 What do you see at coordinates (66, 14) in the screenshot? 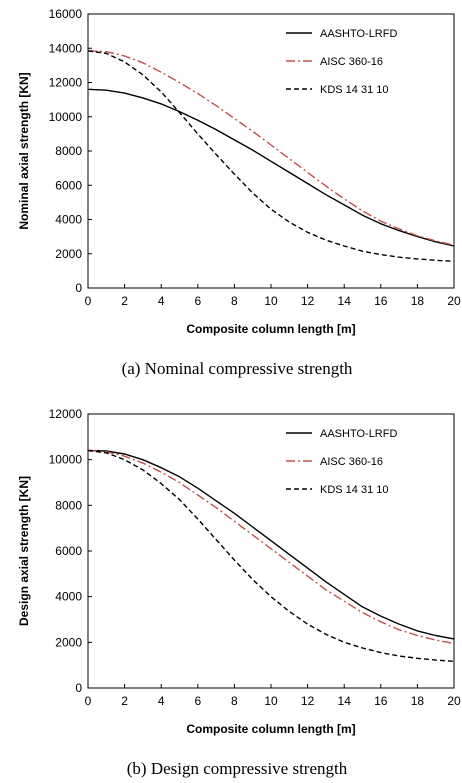
I see `y-tick-label: 16000` at bounding box center [66, 14].